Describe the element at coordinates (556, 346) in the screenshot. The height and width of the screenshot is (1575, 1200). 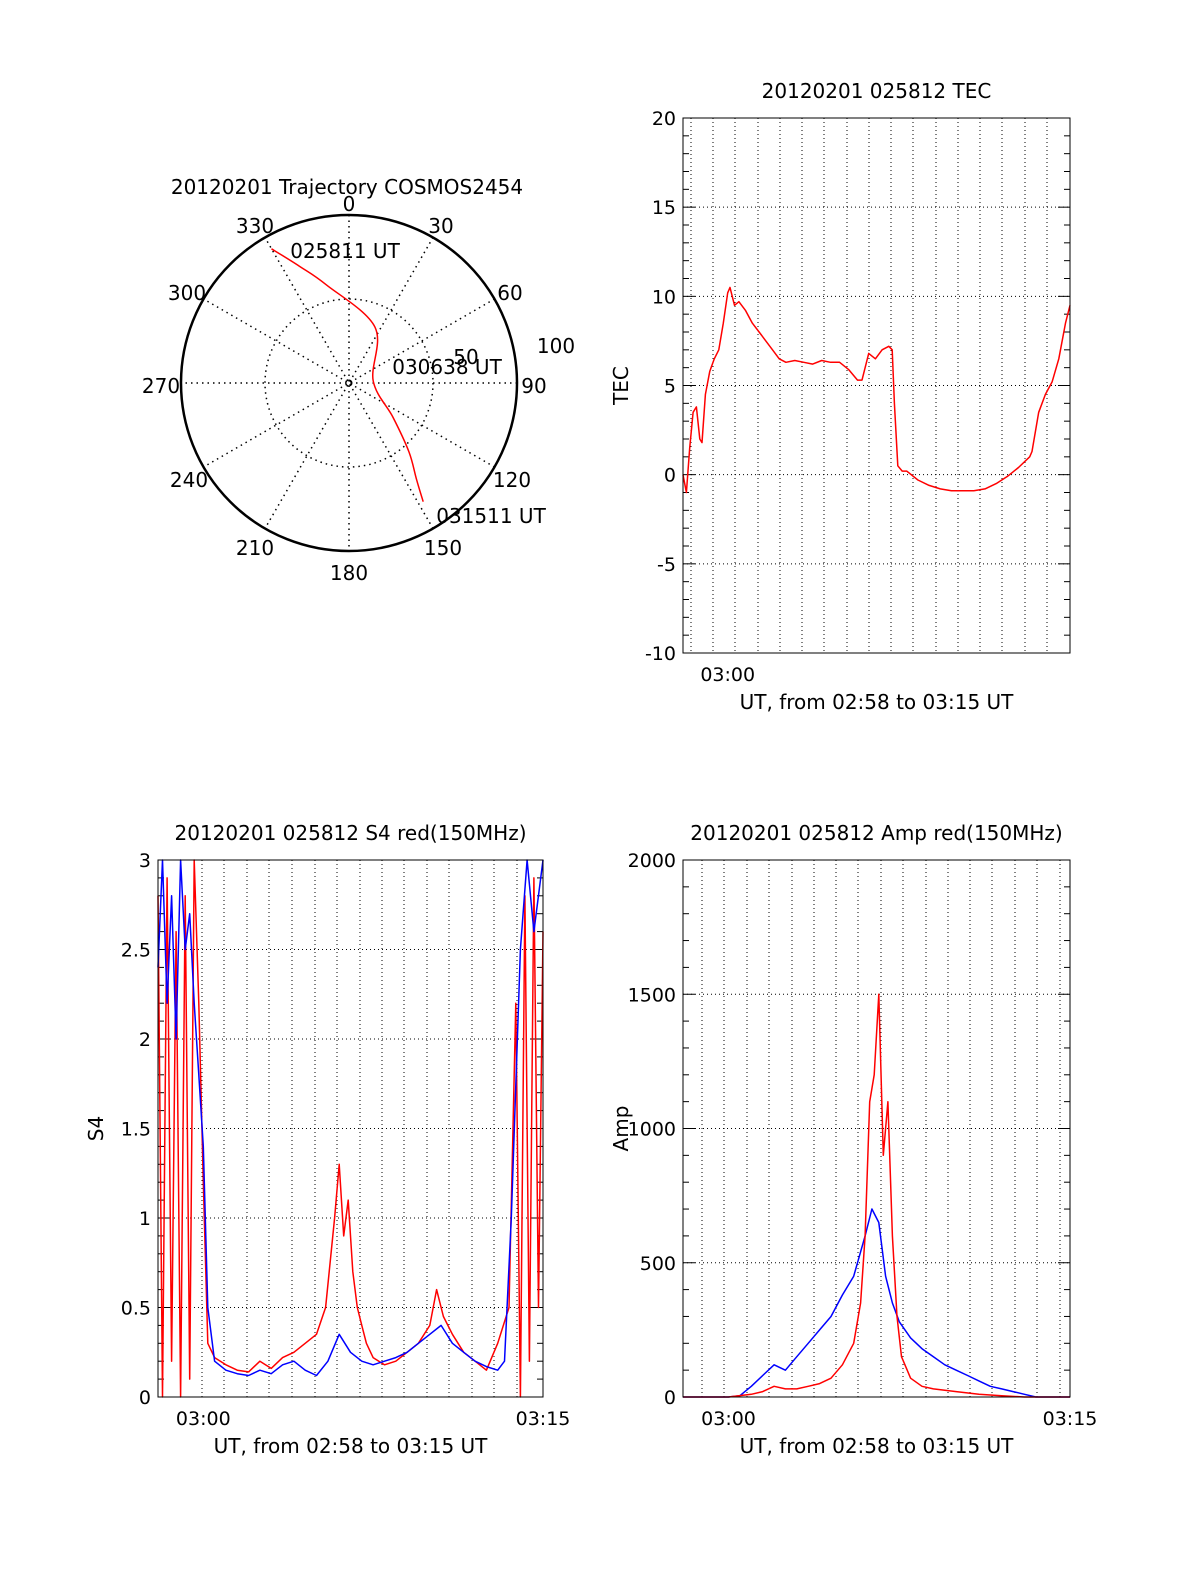
I see `polar-radius-label: 100` at that location.